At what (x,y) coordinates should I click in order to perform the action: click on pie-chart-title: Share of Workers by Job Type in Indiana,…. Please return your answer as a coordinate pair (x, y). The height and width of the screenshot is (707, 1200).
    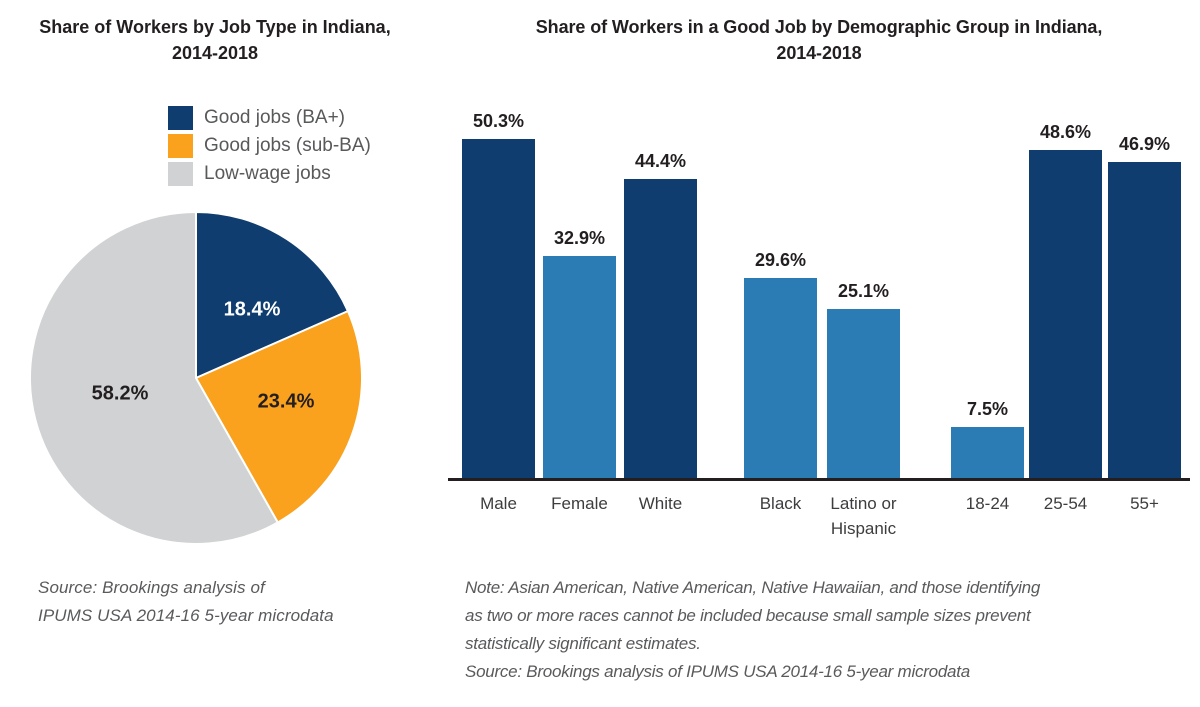
    Looking at the image, I should click on (215, 40).